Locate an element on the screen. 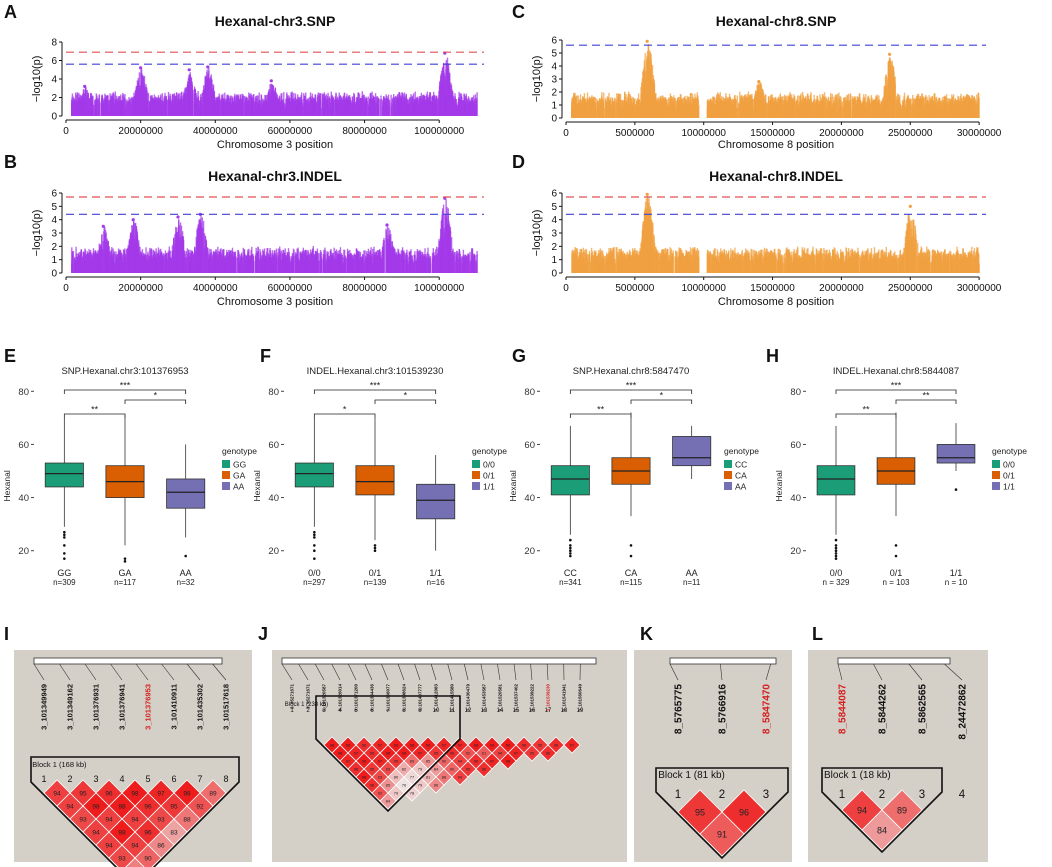  y-tick-label: 2 is located at coordinates (54, 247).